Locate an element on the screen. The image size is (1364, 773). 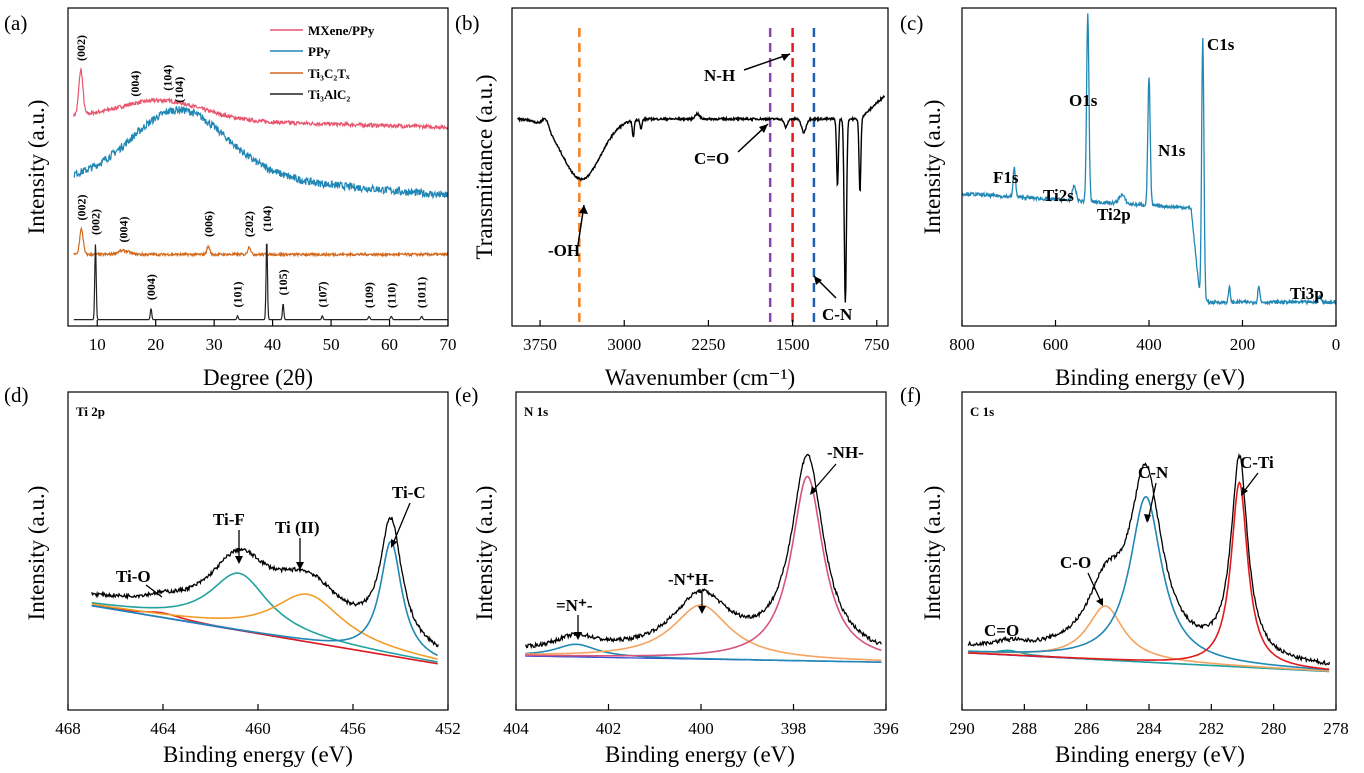
peak-label-n1s: N1s is located at coordinates (1172, 150).